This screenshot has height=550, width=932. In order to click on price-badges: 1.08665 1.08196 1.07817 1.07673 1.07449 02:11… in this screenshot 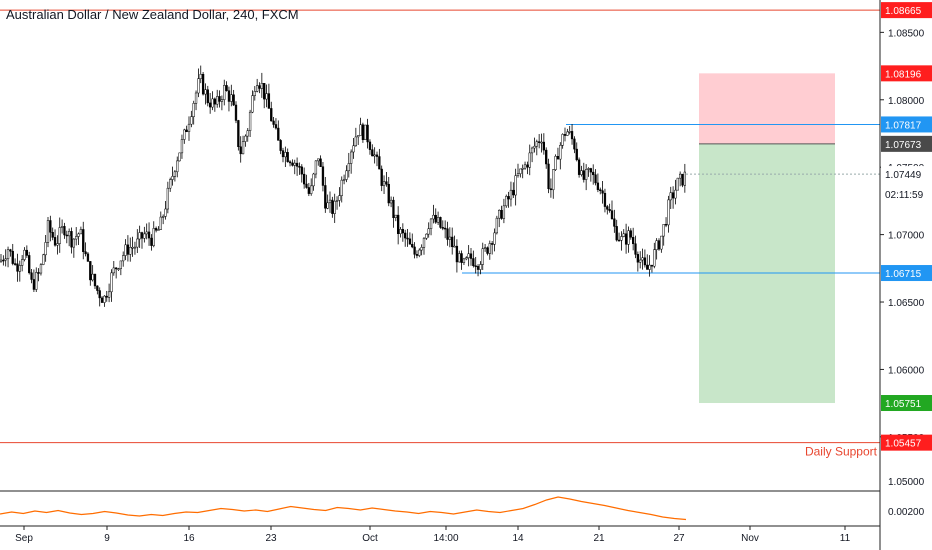, I will do `click(906, 226)`.